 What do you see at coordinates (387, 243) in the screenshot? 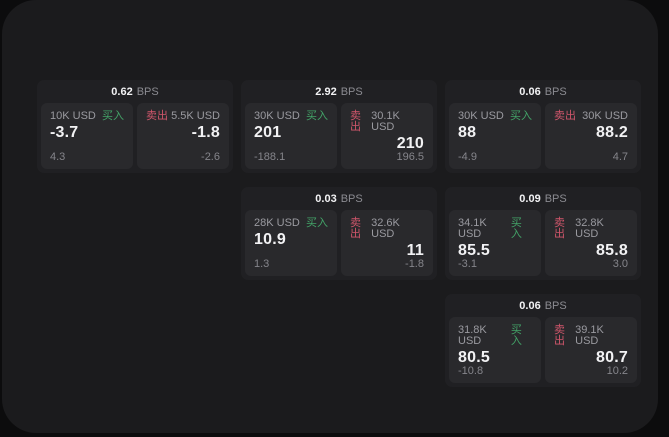
I see `sell-panel: 卖出 32.6K USD 11 -1.8` at bounding box center [387, 243].